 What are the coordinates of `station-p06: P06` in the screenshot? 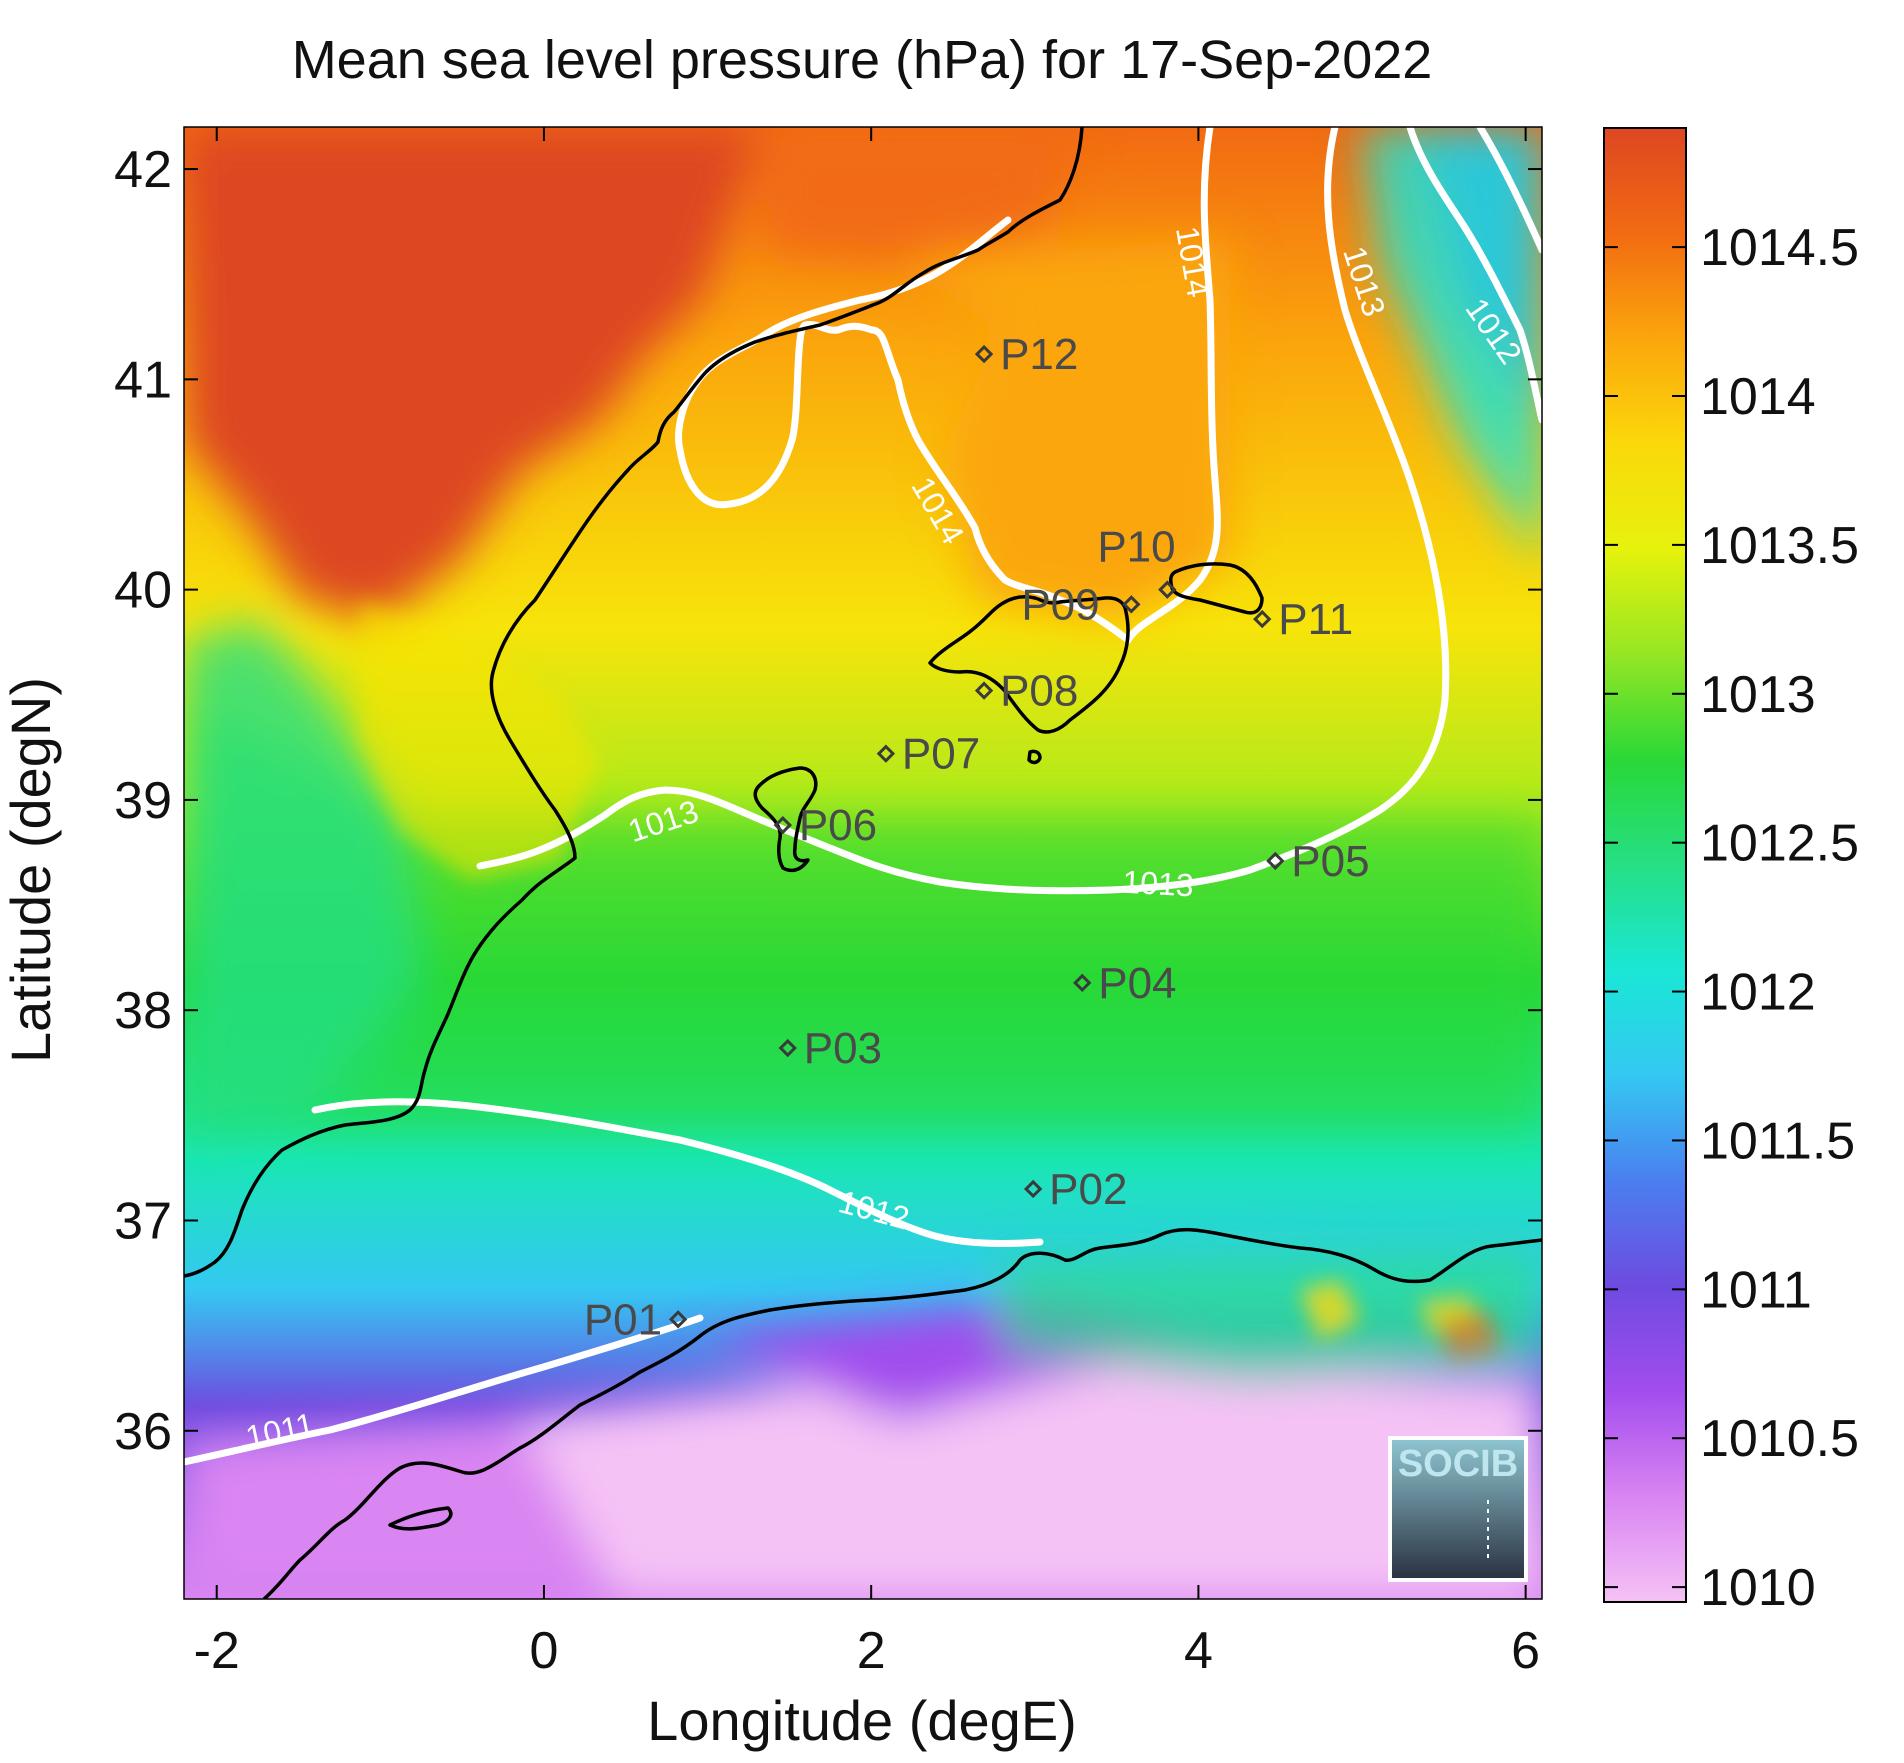 It's located at (825, 825).